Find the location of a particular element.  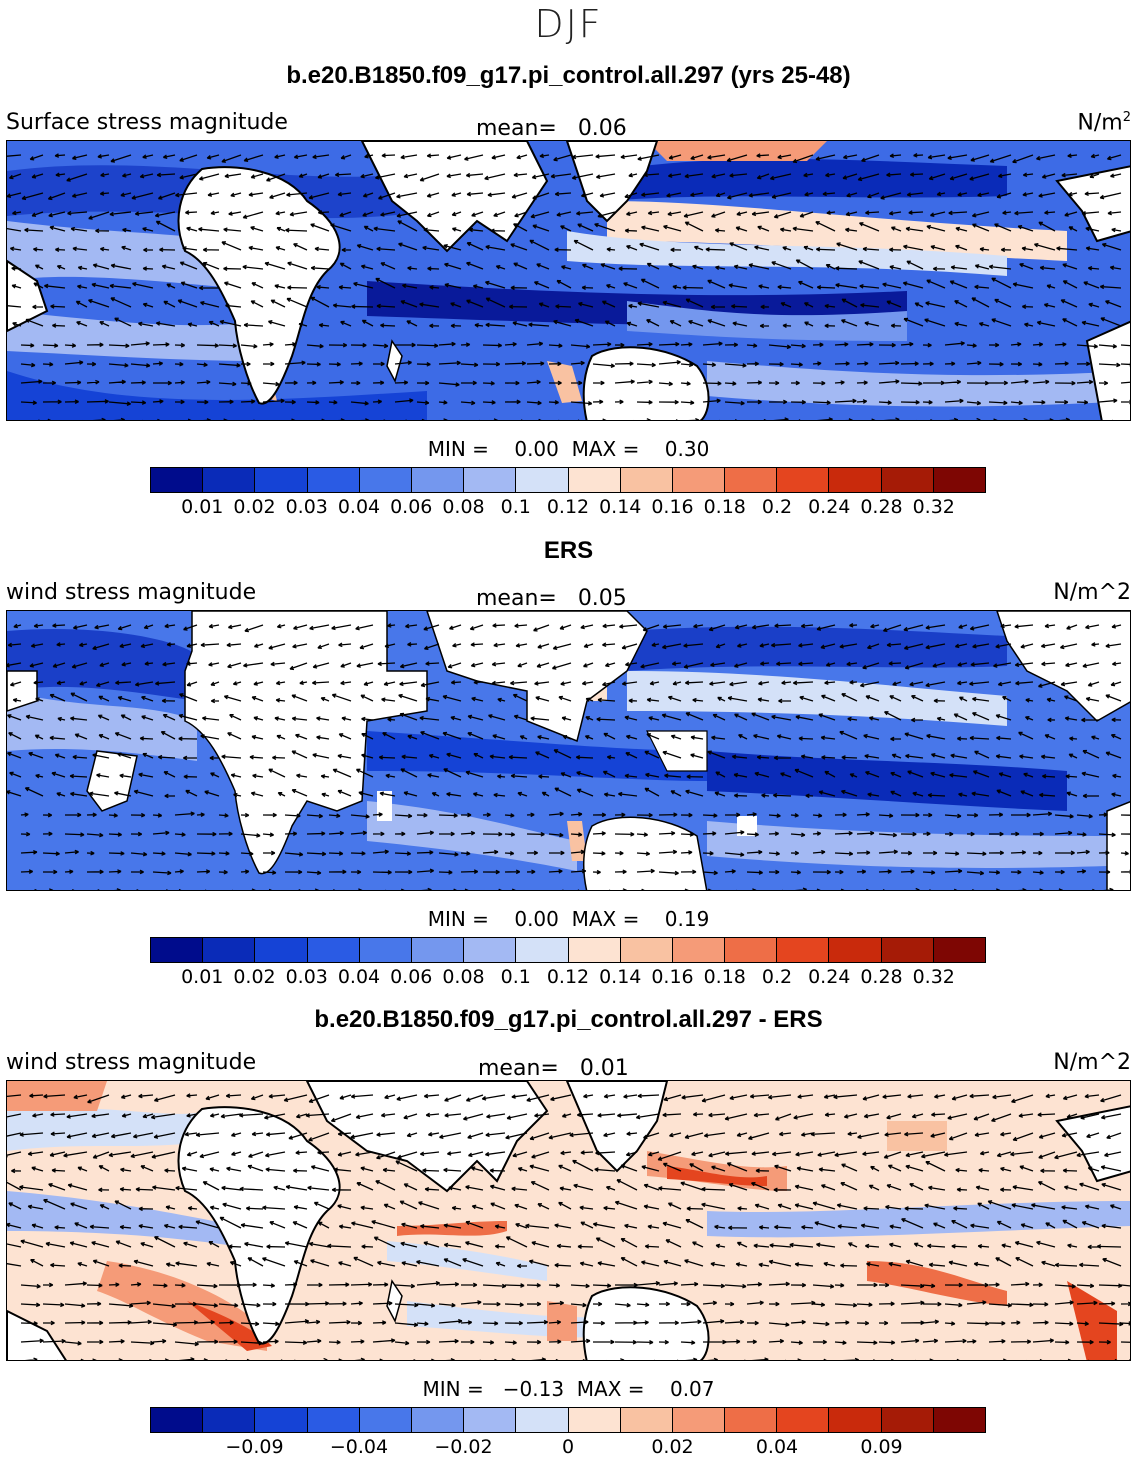

colorbar-tick-label: 0.06 is located at coordinates (411, 977).